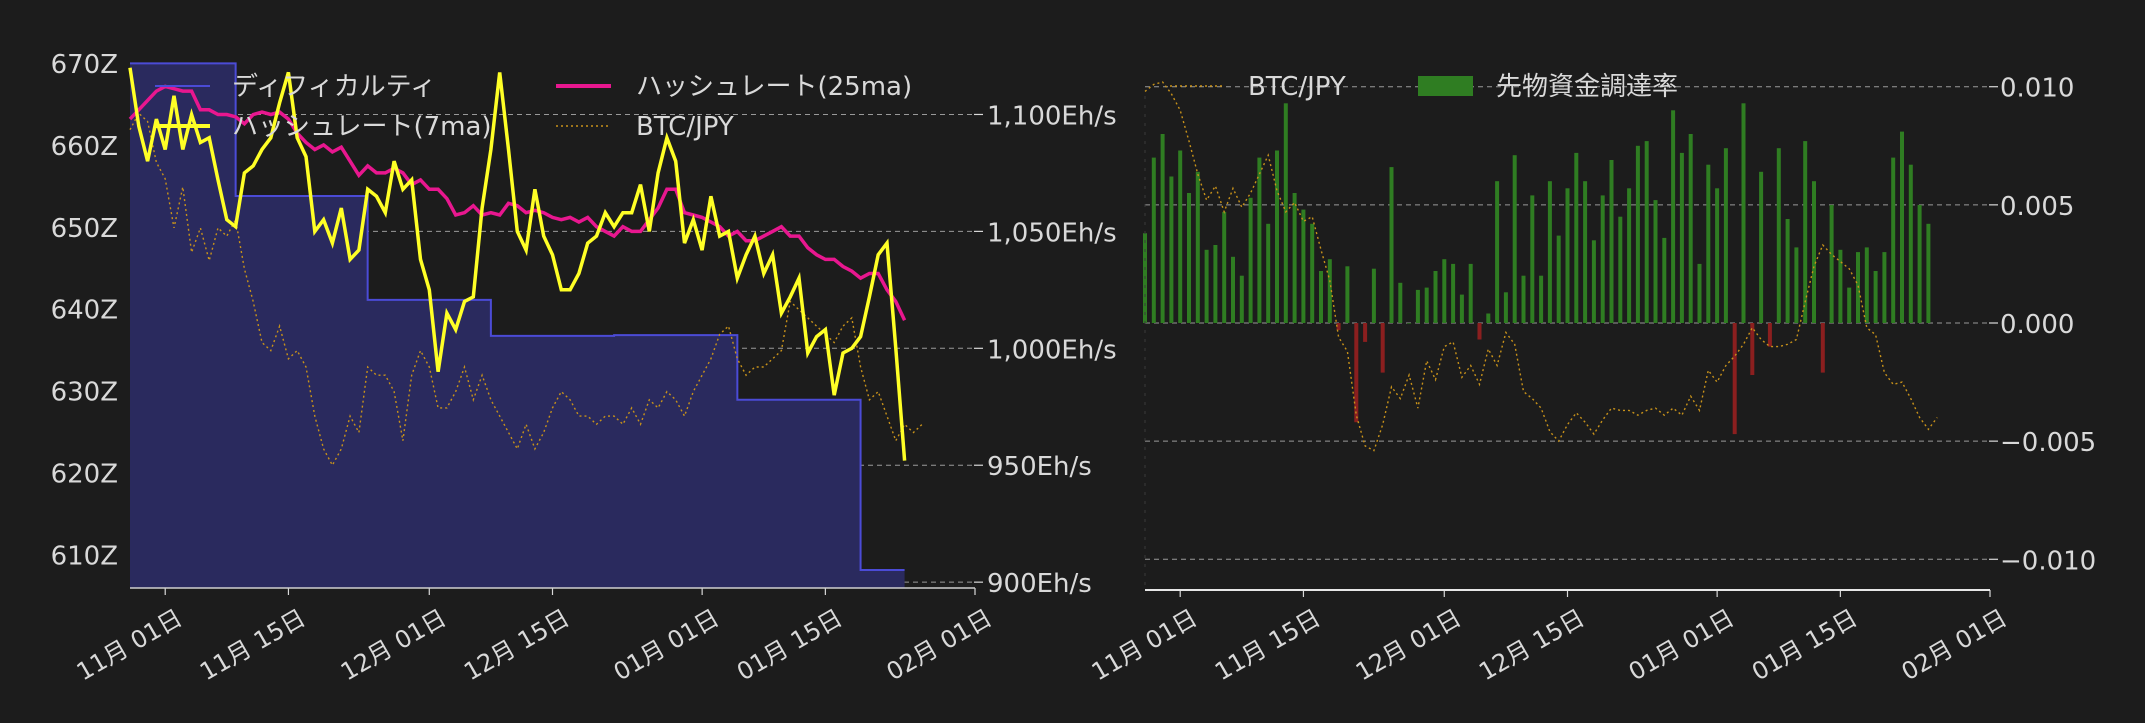  I want to click on right-y-tick-label: 1,100Eh/s, so click(1052, 116).